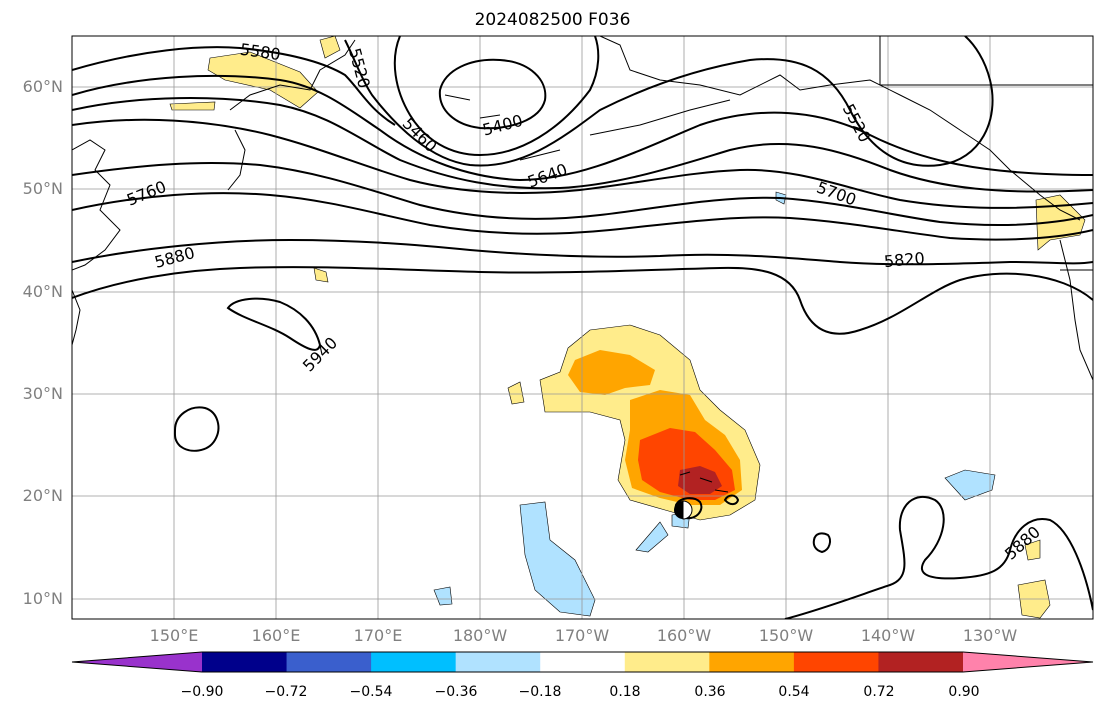  Describe the element at coordinates (587, 127) in the screenshot. I see `coastline-aleutians` at that location.